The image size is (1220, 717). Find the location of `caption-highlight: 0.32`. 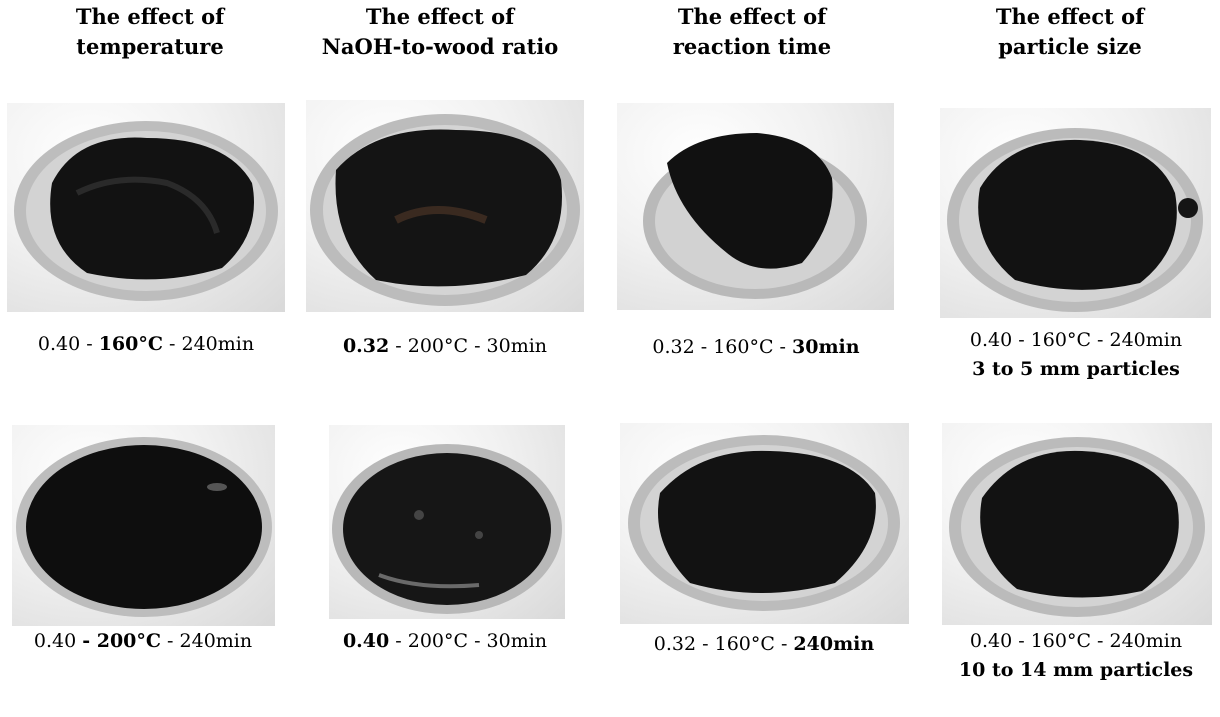

caption-highlight: 0.32 is located at coordinates (366, 346).